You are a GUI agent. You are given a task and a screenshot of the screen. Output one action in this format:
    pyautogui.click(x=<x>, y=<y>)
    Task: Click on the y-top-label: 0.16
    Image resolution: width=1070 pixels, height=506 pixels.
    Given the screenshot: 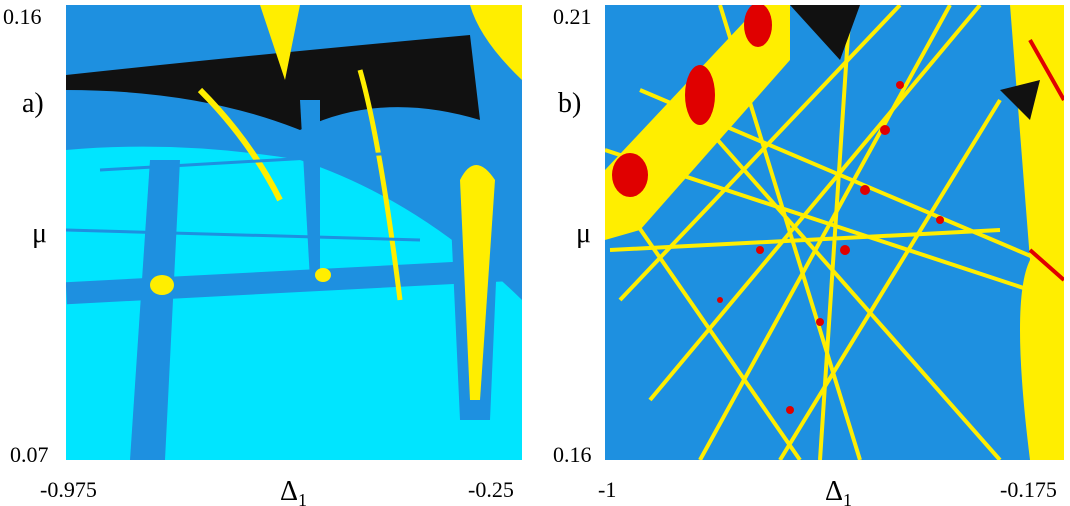 What is the action you would take?
    pyautogui.click(x=22, y=16)
    